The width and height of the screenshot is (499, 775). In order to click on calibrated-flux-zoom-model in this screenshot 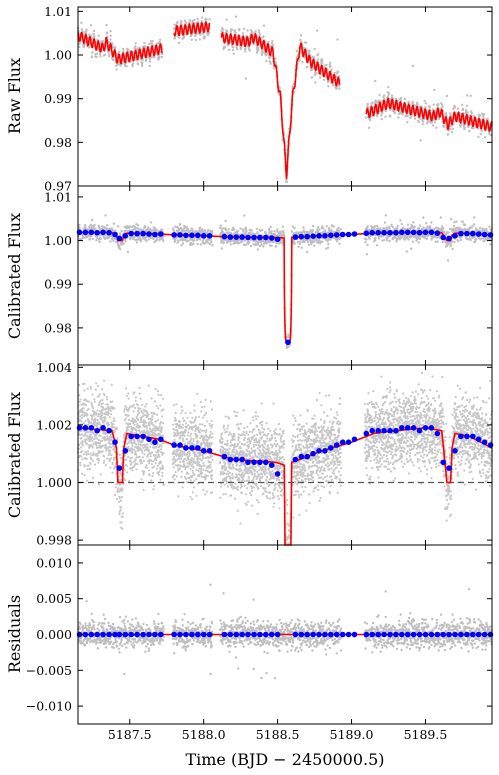, I will do `click(285, 485)`.